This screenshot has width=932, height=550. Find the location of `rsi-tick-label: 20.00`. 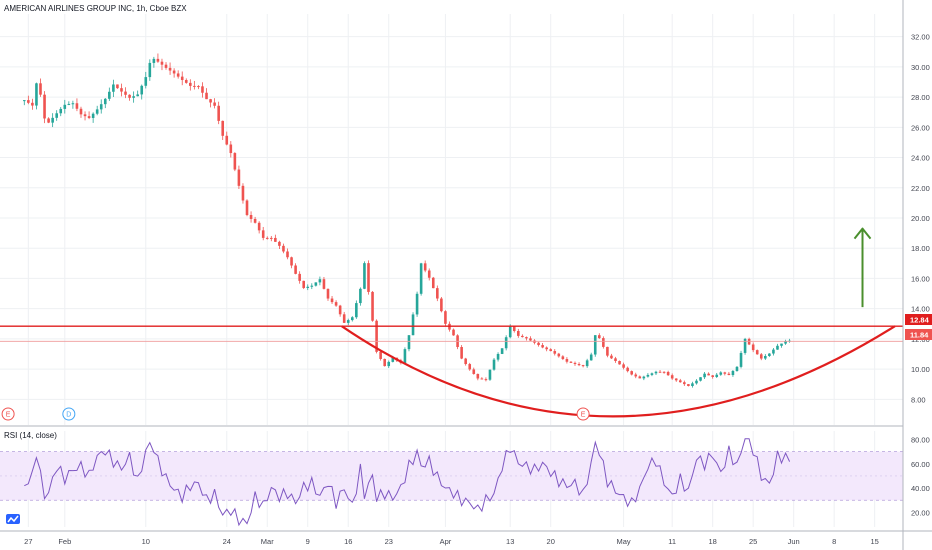

rsi-tick-label: 20.00 is located at coordinates (920, 512).